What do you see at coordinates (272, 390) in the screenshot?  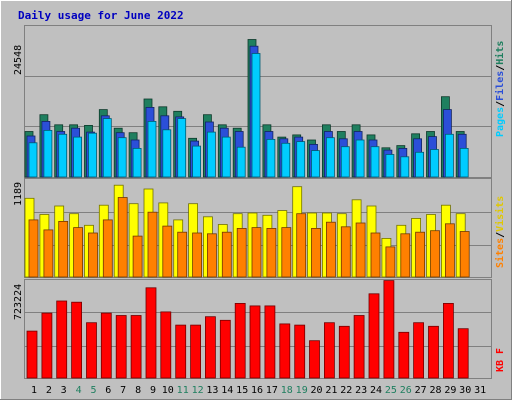 I see `x-tick-label-day-17: 17` at bounding box center [272, 390].